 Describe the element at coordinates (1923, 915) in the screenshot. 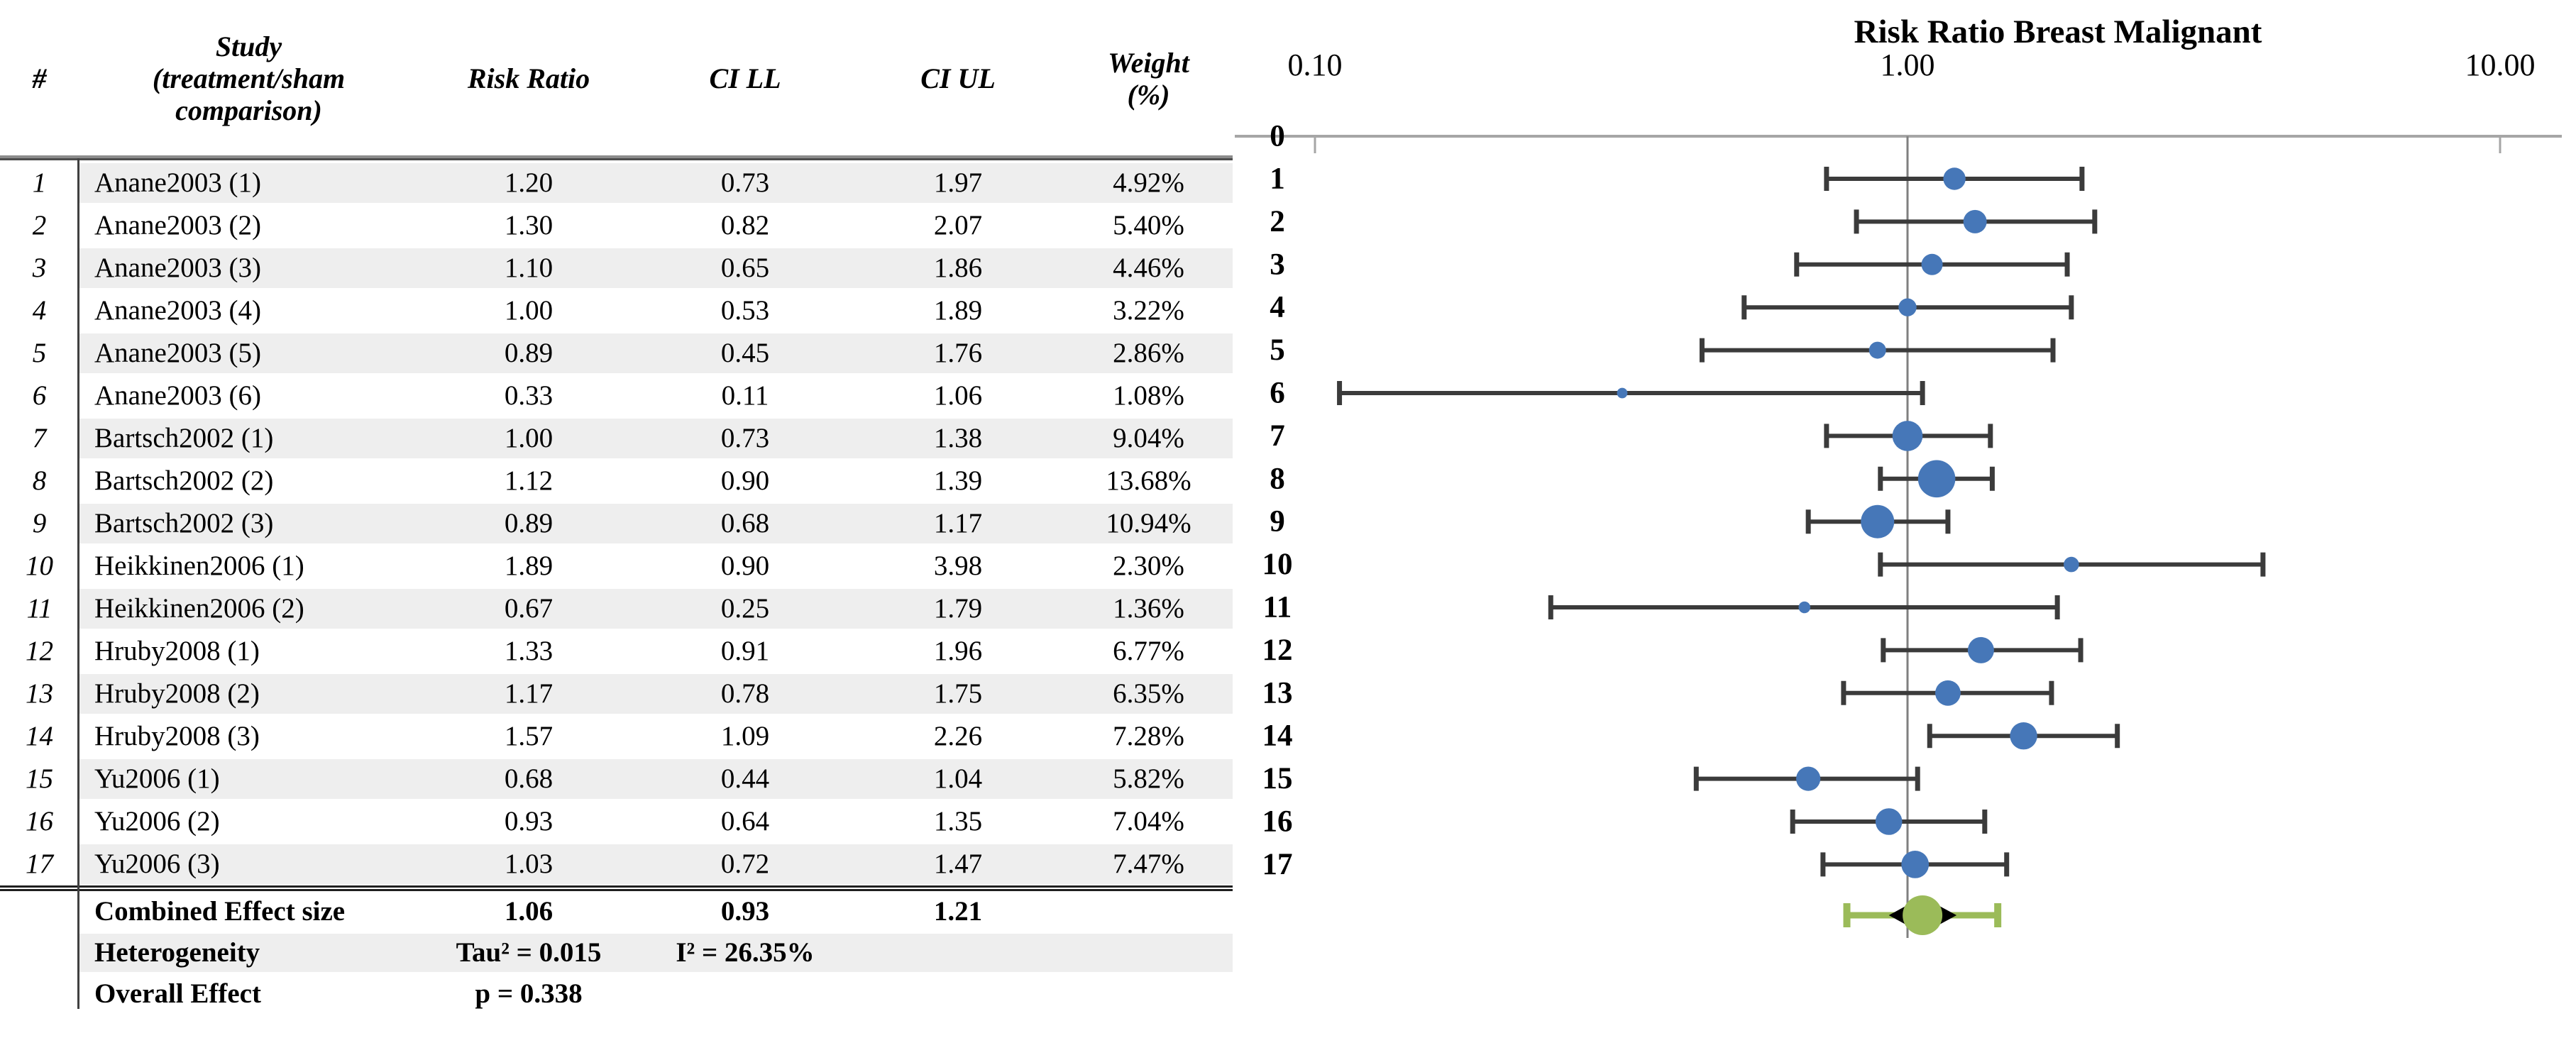

I see `combined-effect-marker` at that location.